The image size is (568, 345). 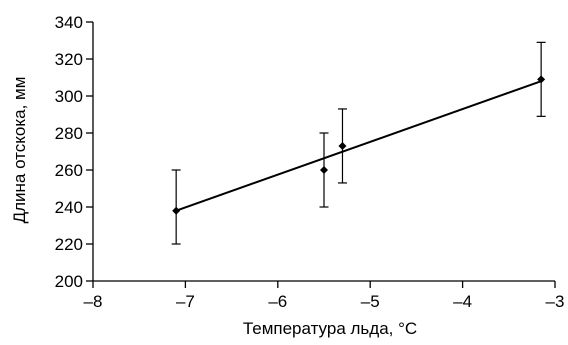 I want to click on x-tick-label: –5, so click(x=370, y=301).